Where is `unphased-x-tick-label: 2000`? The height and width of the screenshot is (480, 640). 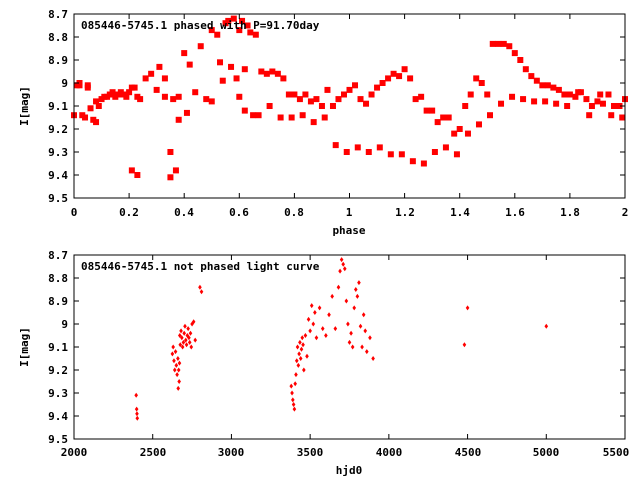
unphased-x-tick-label: 2000 is located at coordinates (74, 452).